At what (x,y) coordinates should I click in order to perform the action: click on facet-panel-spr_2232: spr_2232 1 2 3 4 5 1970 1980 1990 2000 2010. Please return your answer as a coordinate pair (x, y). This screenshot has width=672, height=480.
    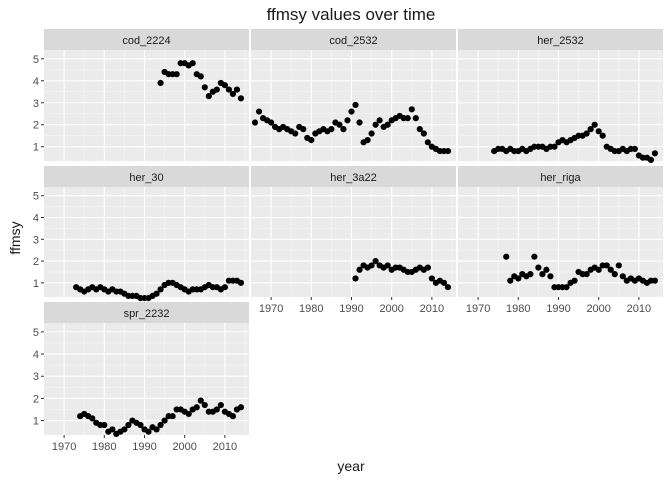
    Looking at the image, I should click on (141, 377).